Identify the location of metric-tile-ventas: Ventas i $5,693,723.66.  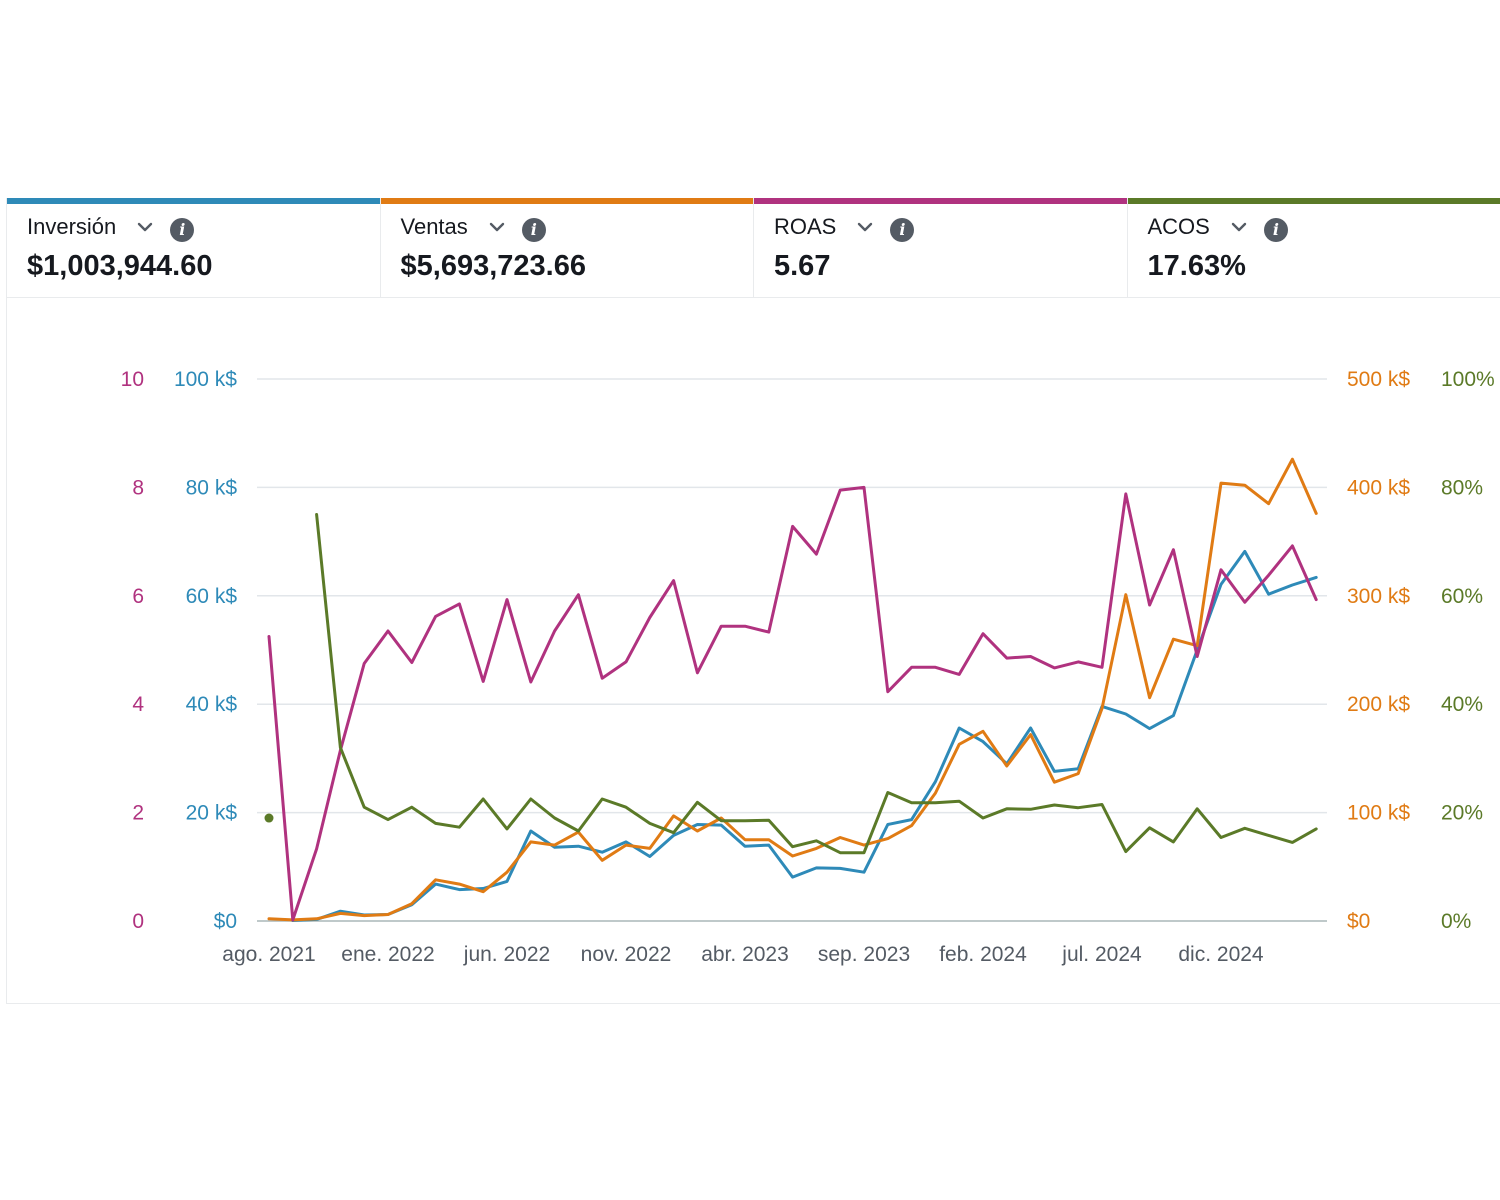
(567, 248).